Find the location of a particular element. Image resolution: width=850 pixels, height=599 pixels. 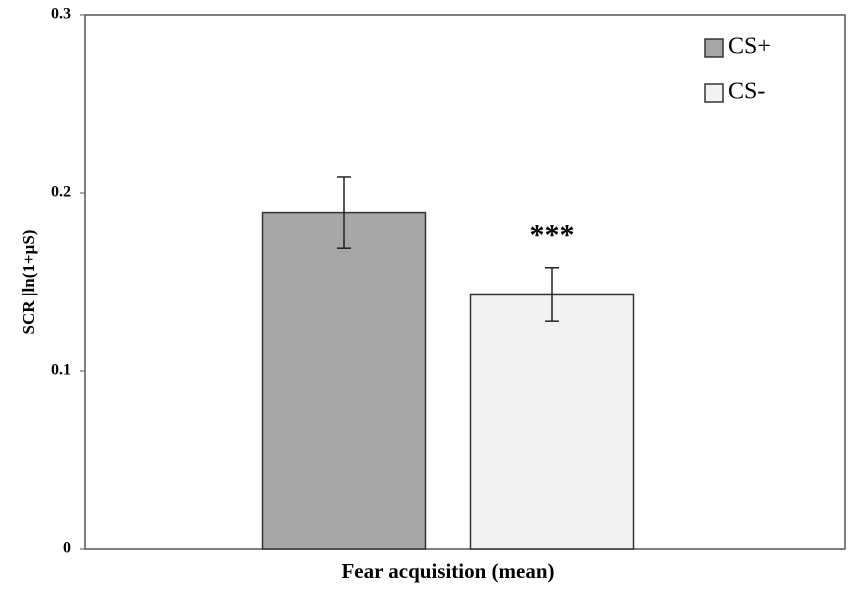

annotation: *** is located at coordinates (552, 235).